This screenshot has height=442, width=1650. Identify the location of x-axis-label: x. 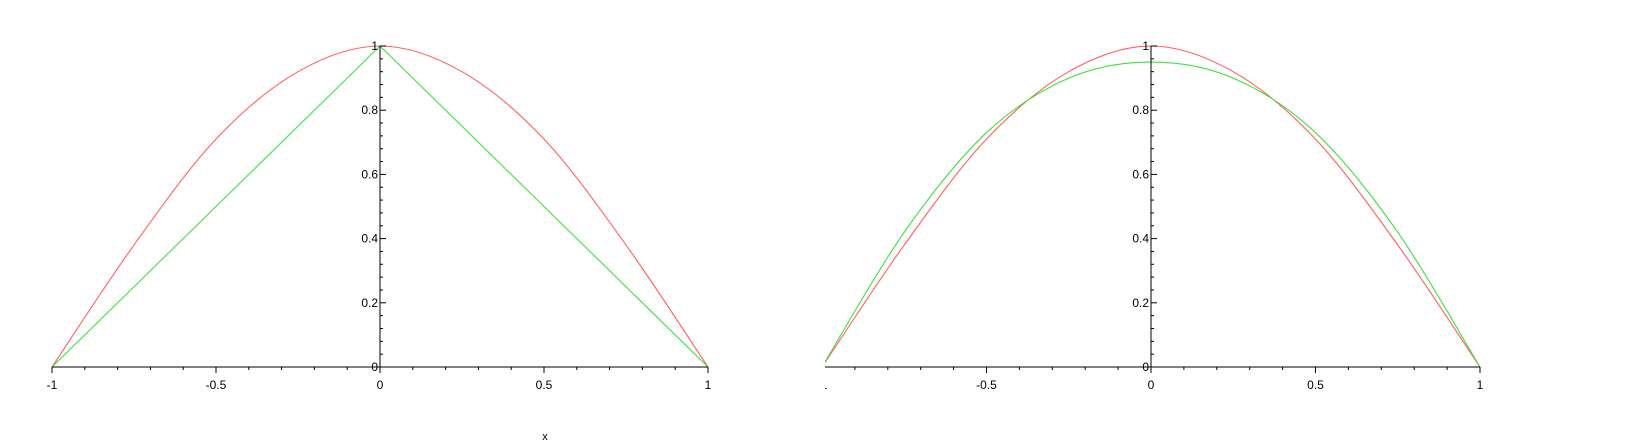
(545, 436).